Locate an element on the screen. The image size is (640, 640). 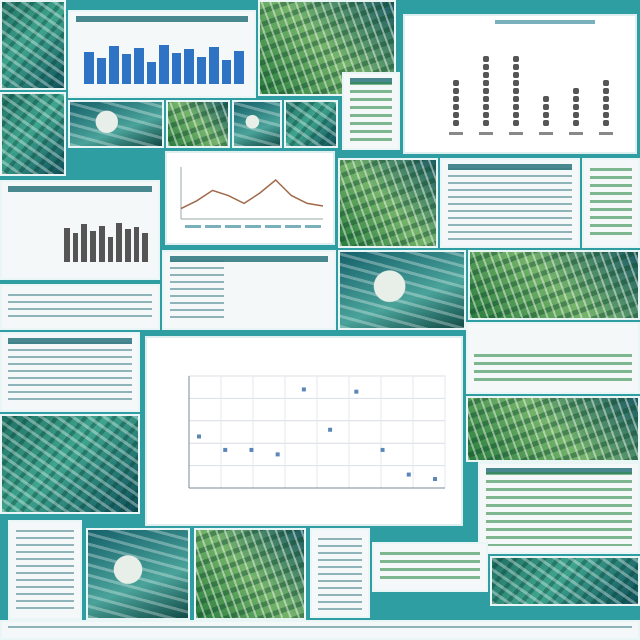
dot-column-chart-card is located at coordinates (520, 84).